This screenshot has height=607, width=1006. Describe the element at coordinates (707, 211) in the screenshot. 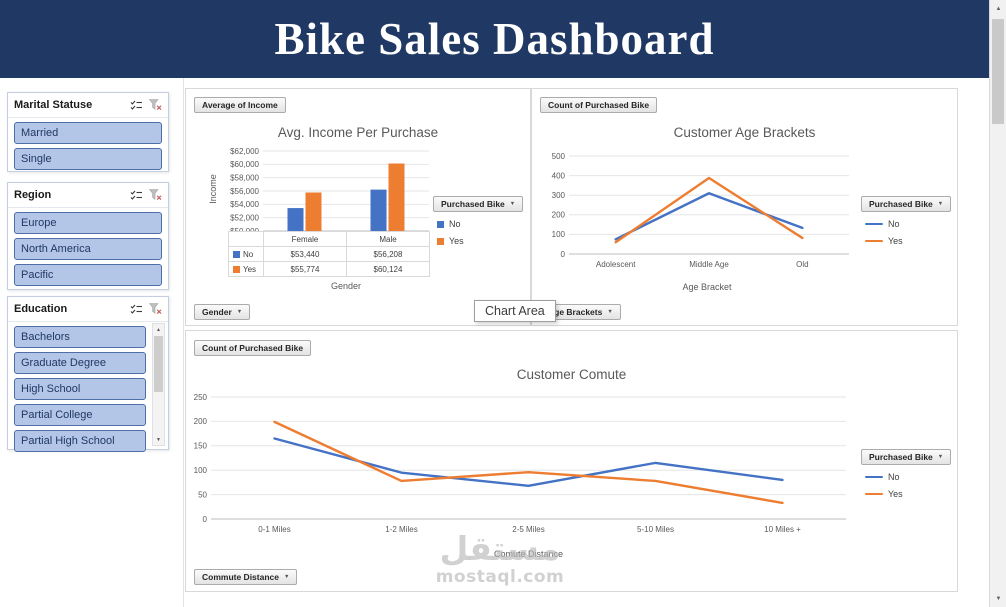

I see `age-line-chart: 0 100 200 300 400 500 Adolescent Middle Age Old` at that location.